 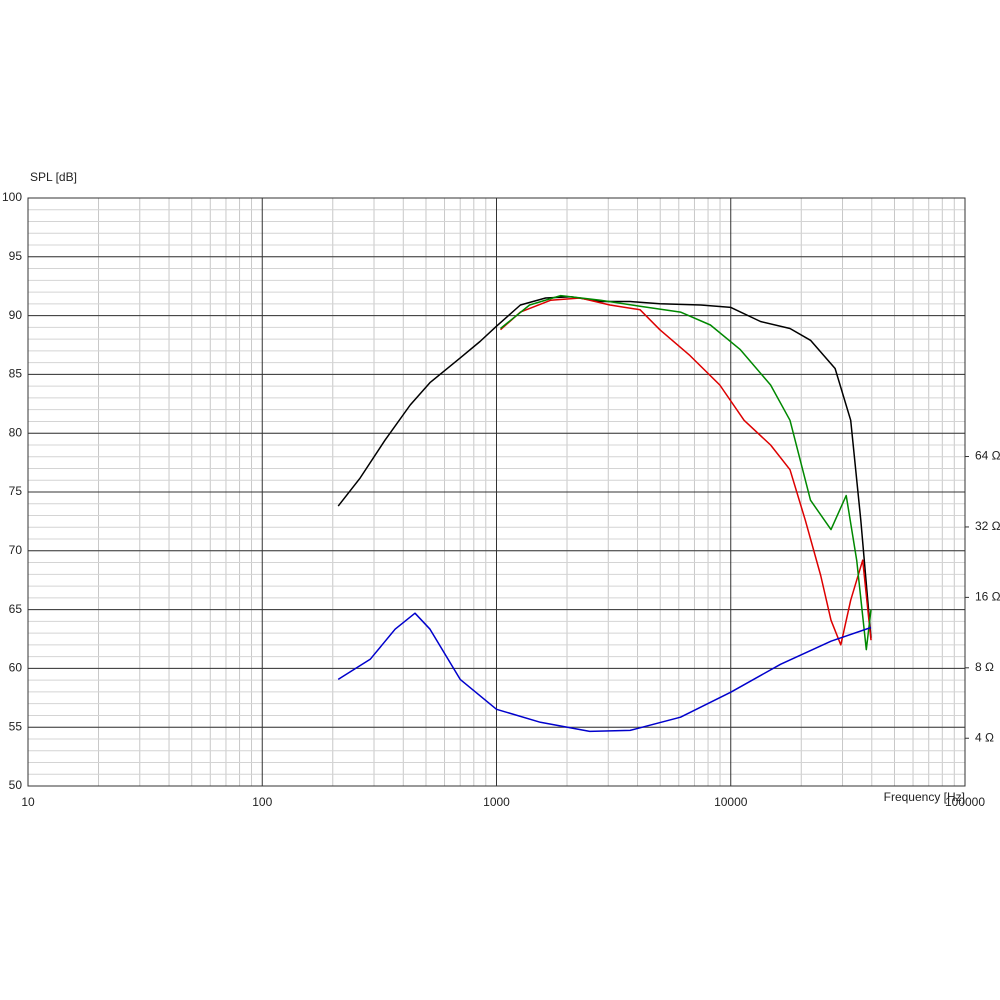 I want to click on y-tick-label: 85, so click(x=16, y=374).